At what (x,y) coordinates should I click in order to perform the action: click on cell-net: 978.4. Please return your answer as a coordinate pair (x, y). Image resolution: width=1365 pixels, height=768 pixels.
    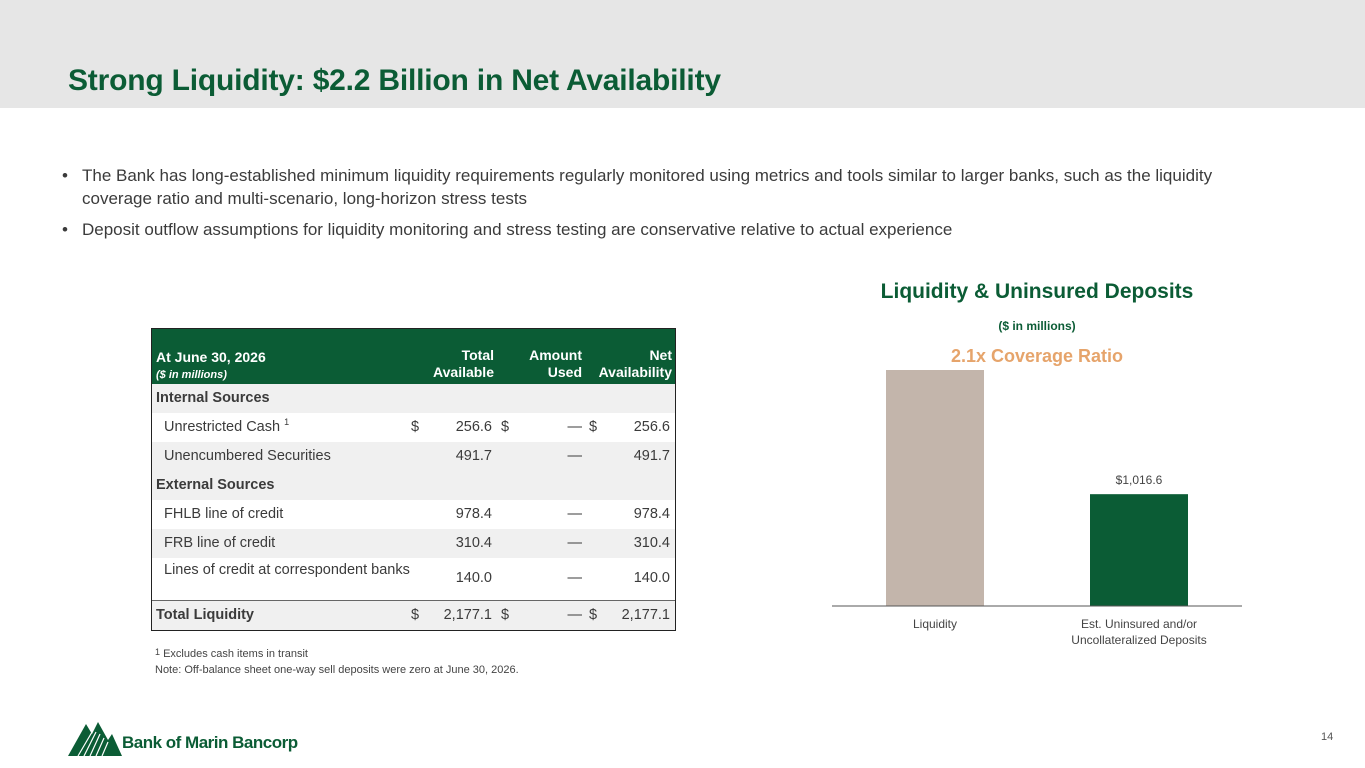
    Looking at the image, I should click on (651, 514).